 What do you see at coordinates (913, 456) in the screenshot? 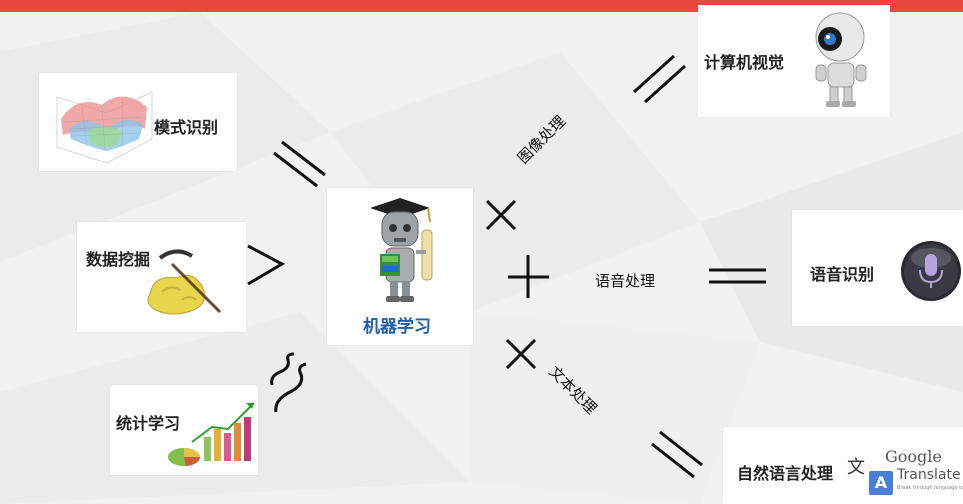
I see `google-brand-text: Google` at bounding box center [913, 456].